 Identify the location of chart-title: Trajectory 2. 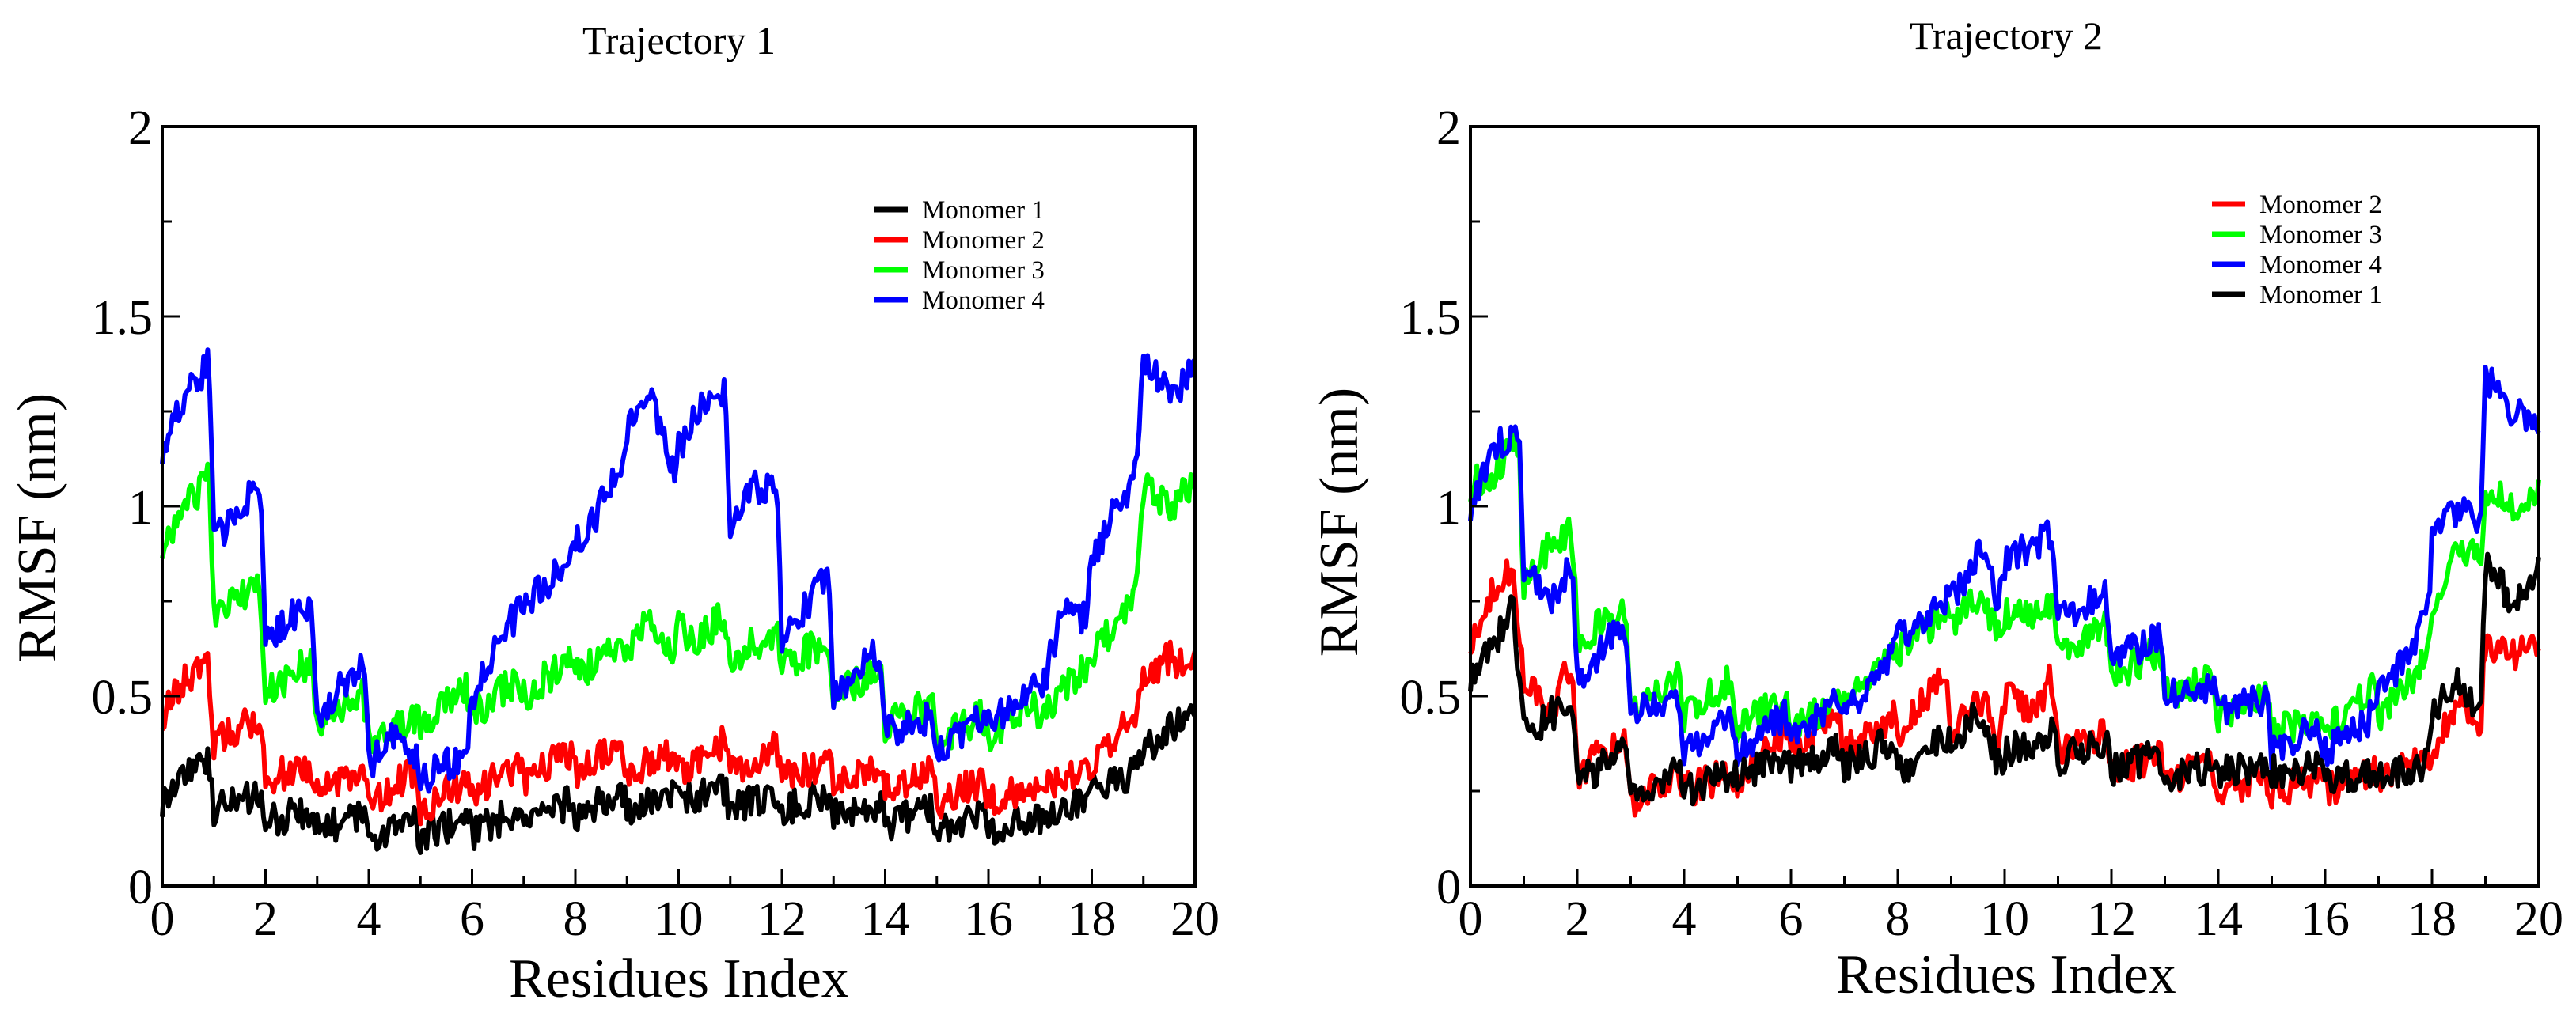
(2006, 35).